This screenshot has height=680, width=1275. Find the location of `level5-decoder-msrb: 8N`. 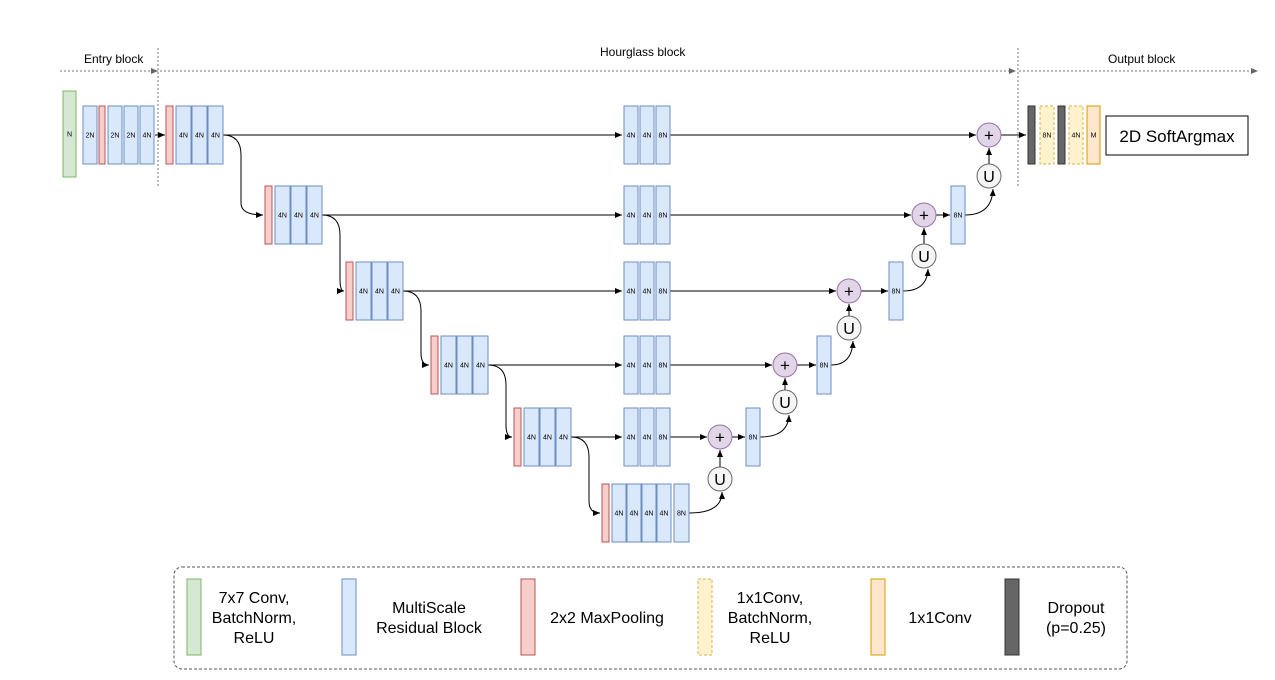

level5-decoder-msrb: 8N is located at coordinates (753, 437).